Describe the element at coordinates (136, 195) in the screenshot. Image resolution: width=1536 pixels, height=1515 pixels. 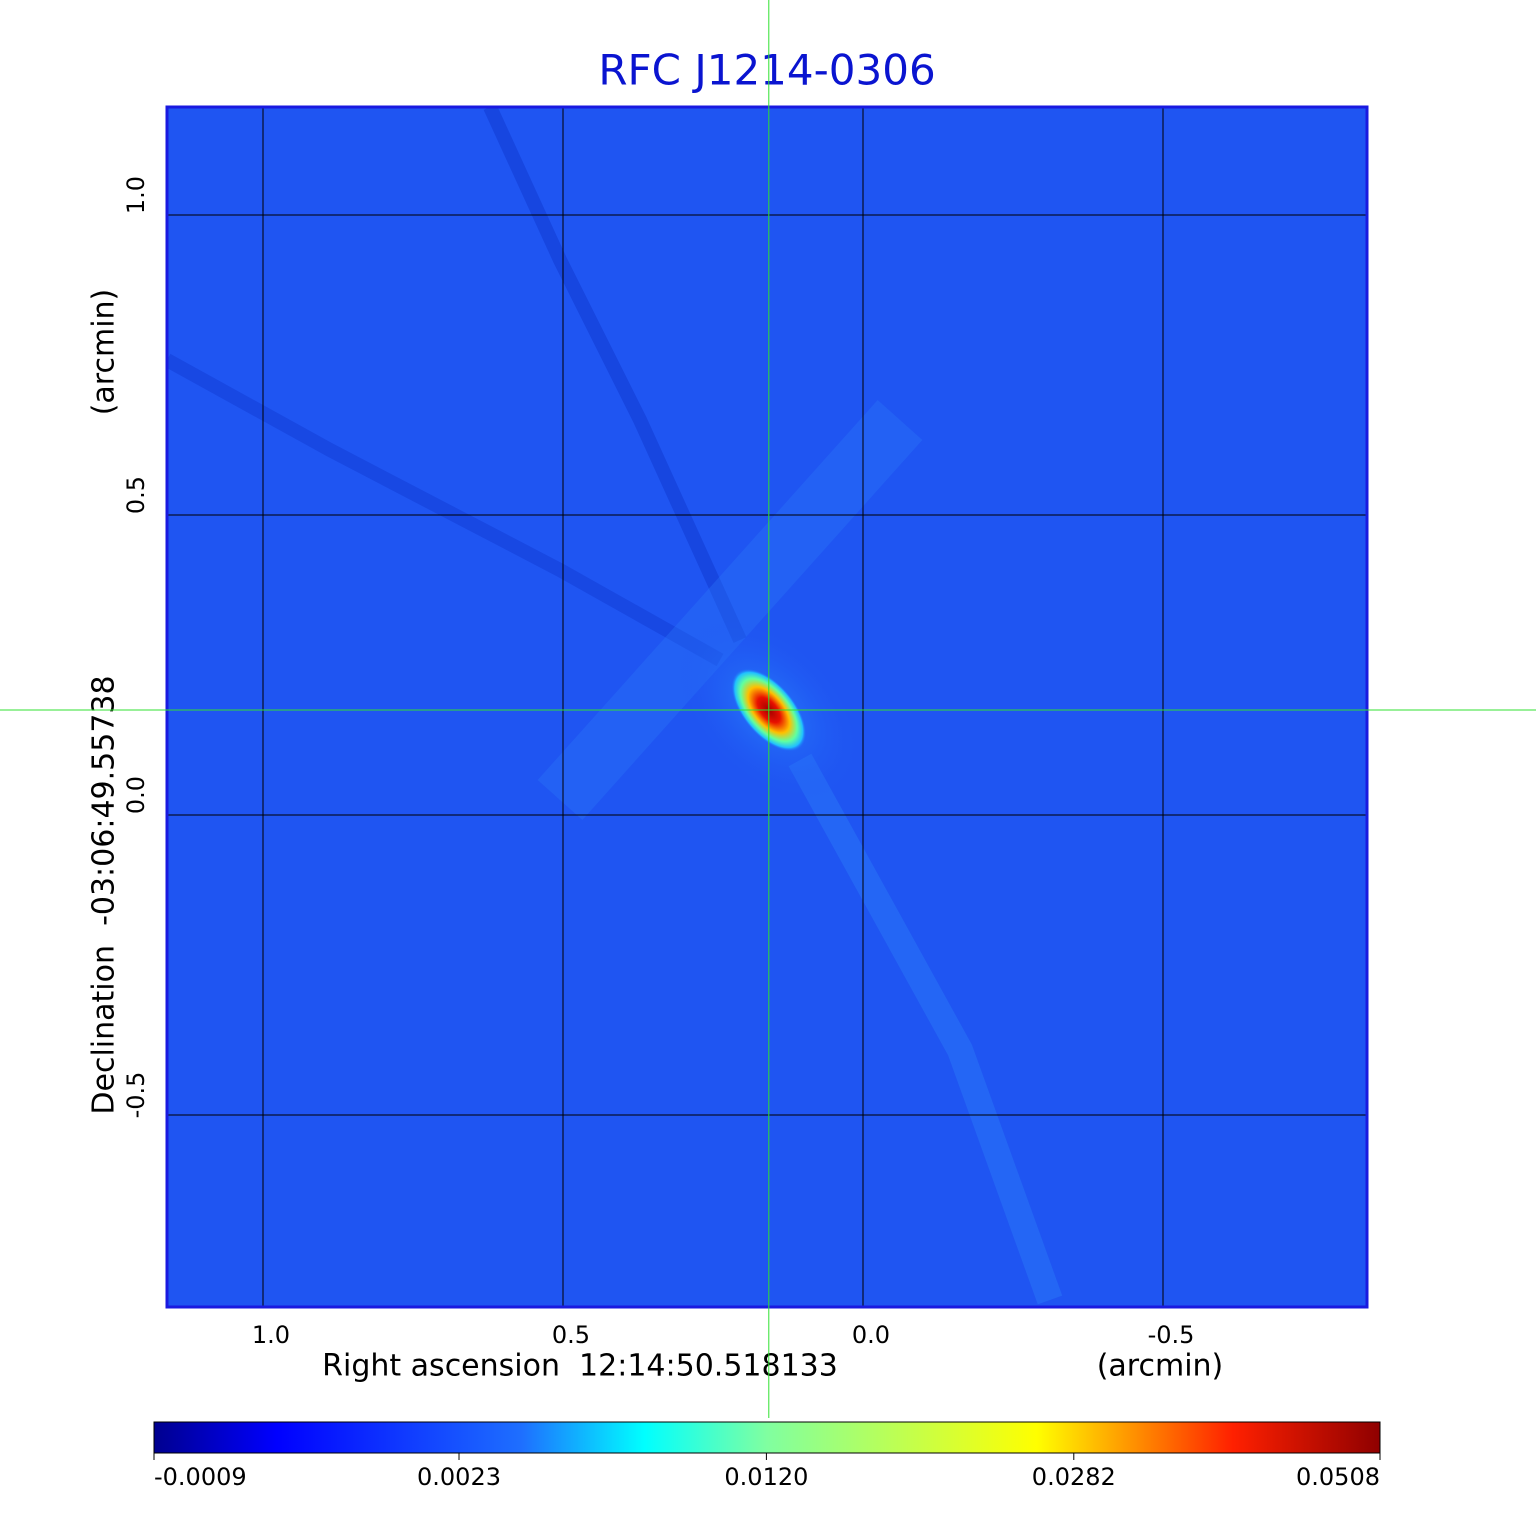
I see `y-tick-label: 1.0` at that location.